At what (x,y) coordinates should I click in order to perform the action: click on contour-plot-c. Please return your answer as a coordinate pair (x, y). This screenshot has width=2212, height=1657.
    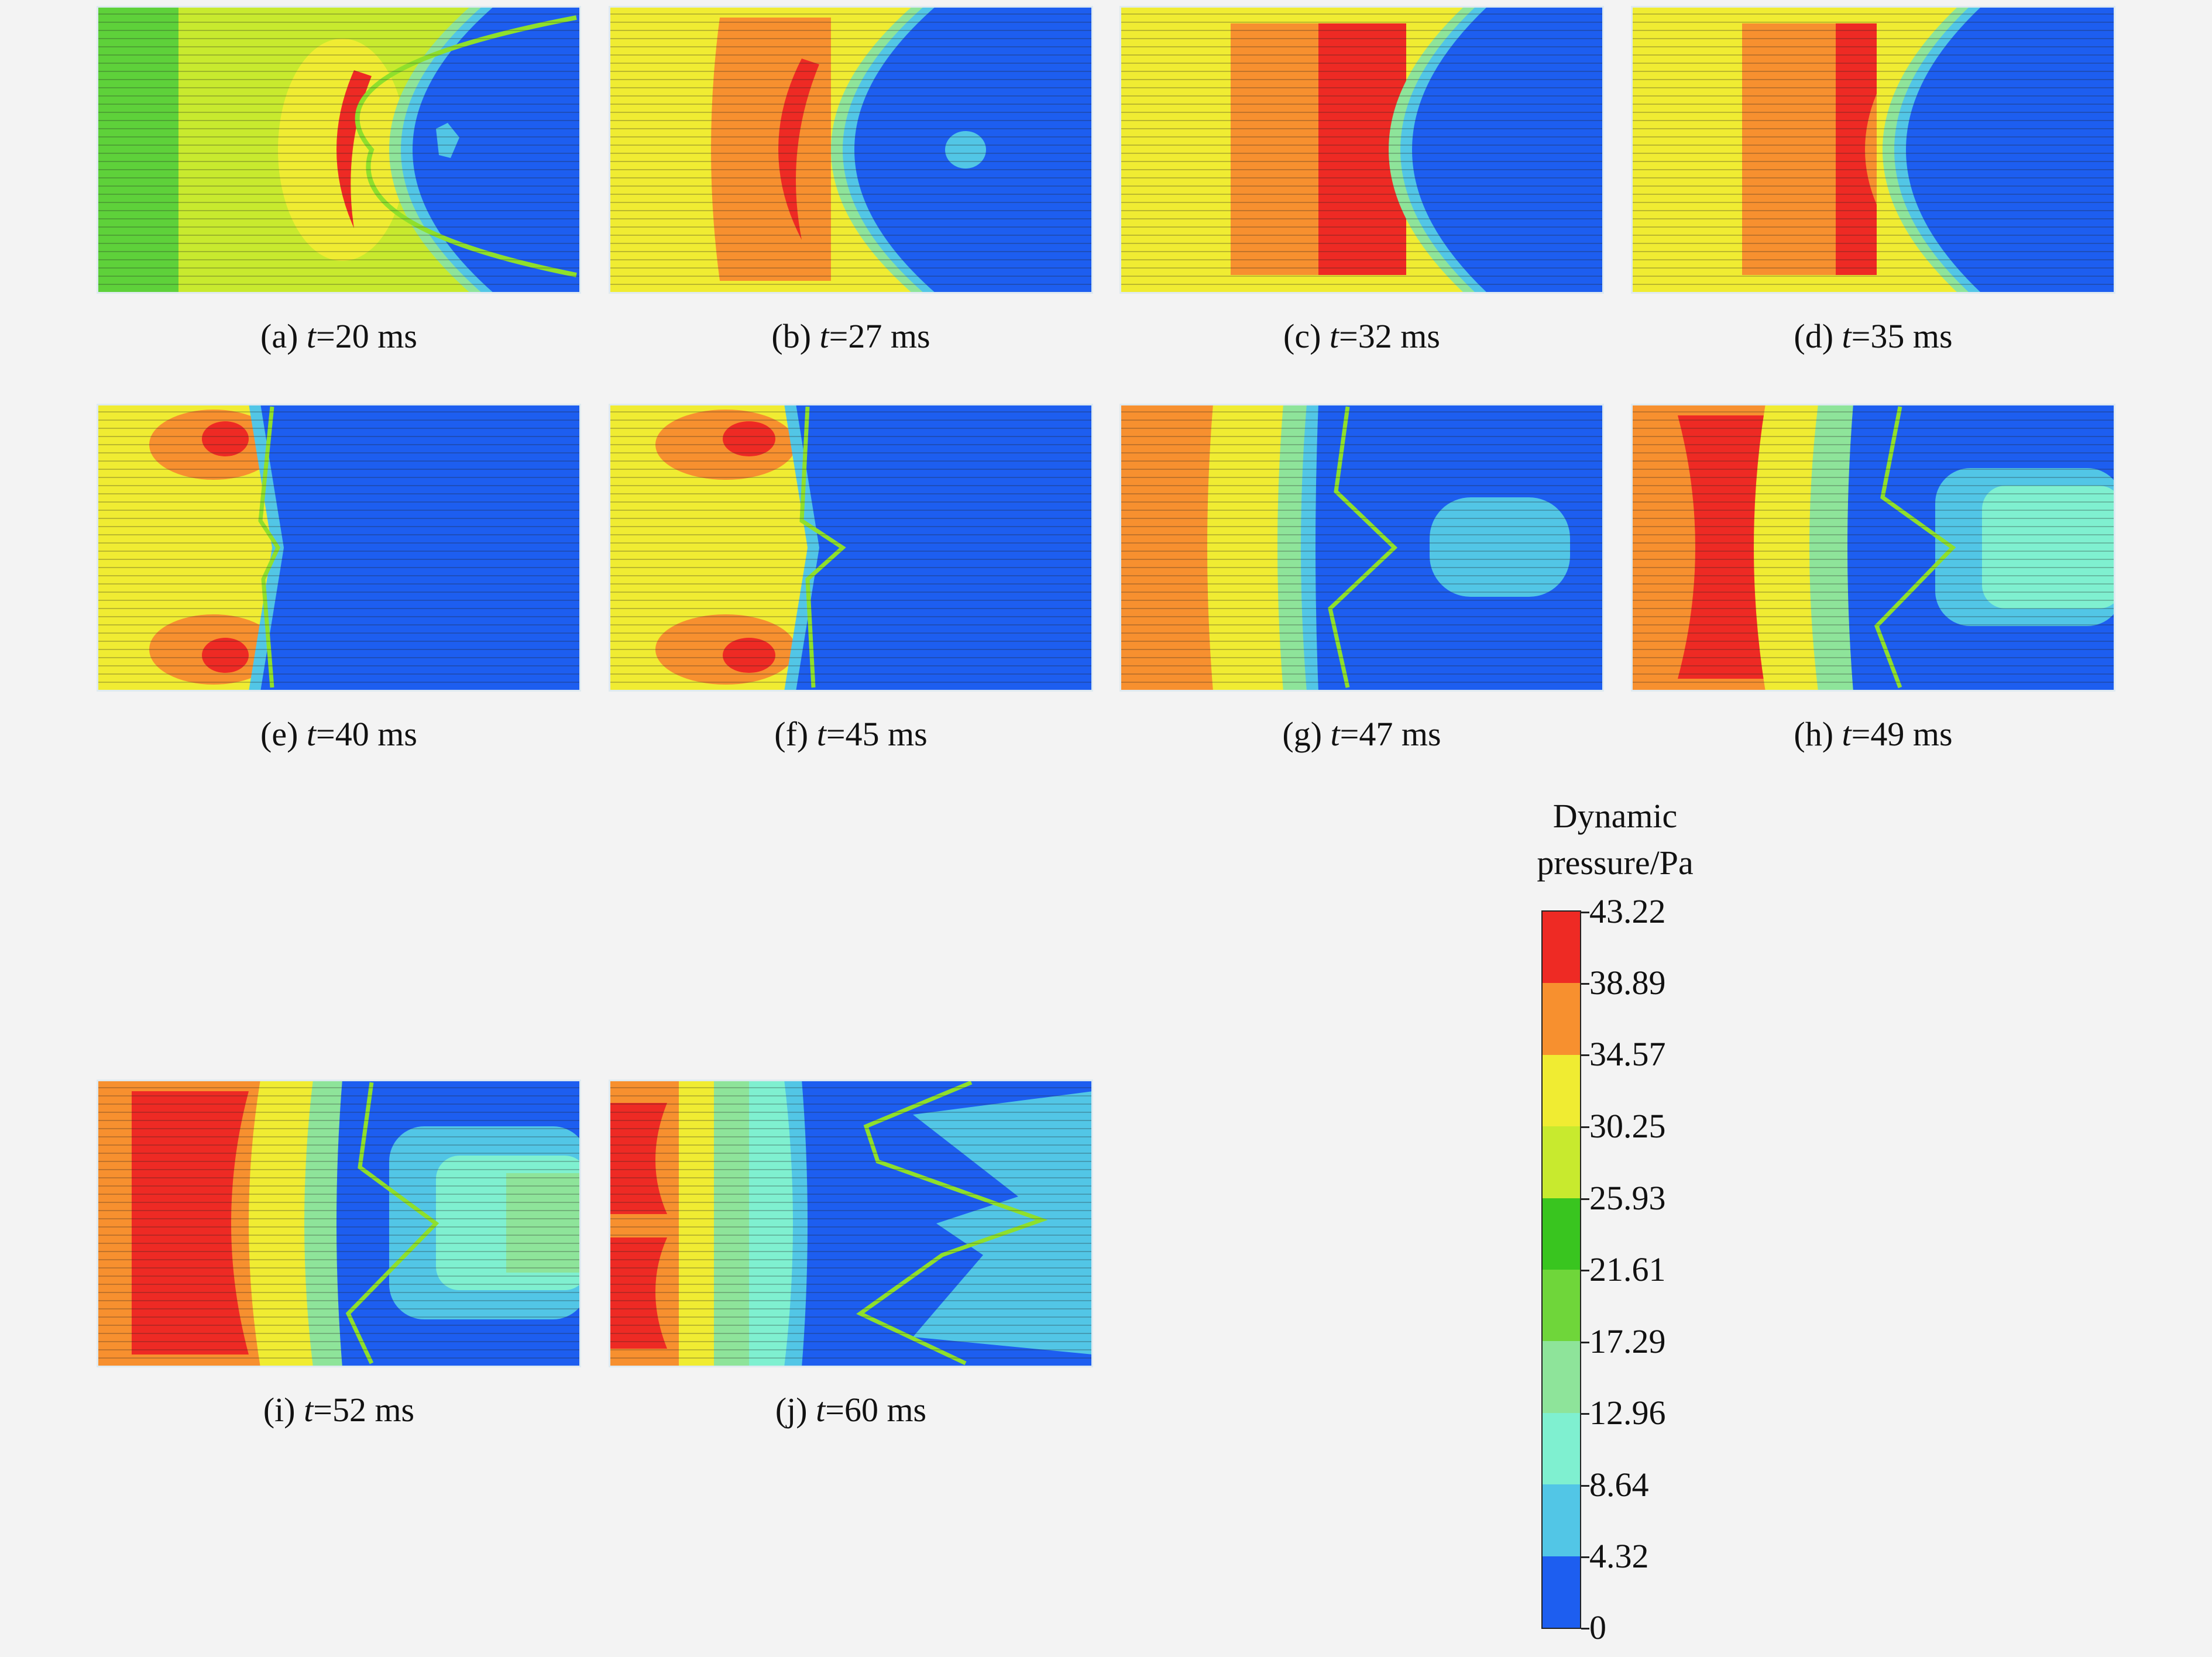
    Looking at the image, I should click on (1361, 150).